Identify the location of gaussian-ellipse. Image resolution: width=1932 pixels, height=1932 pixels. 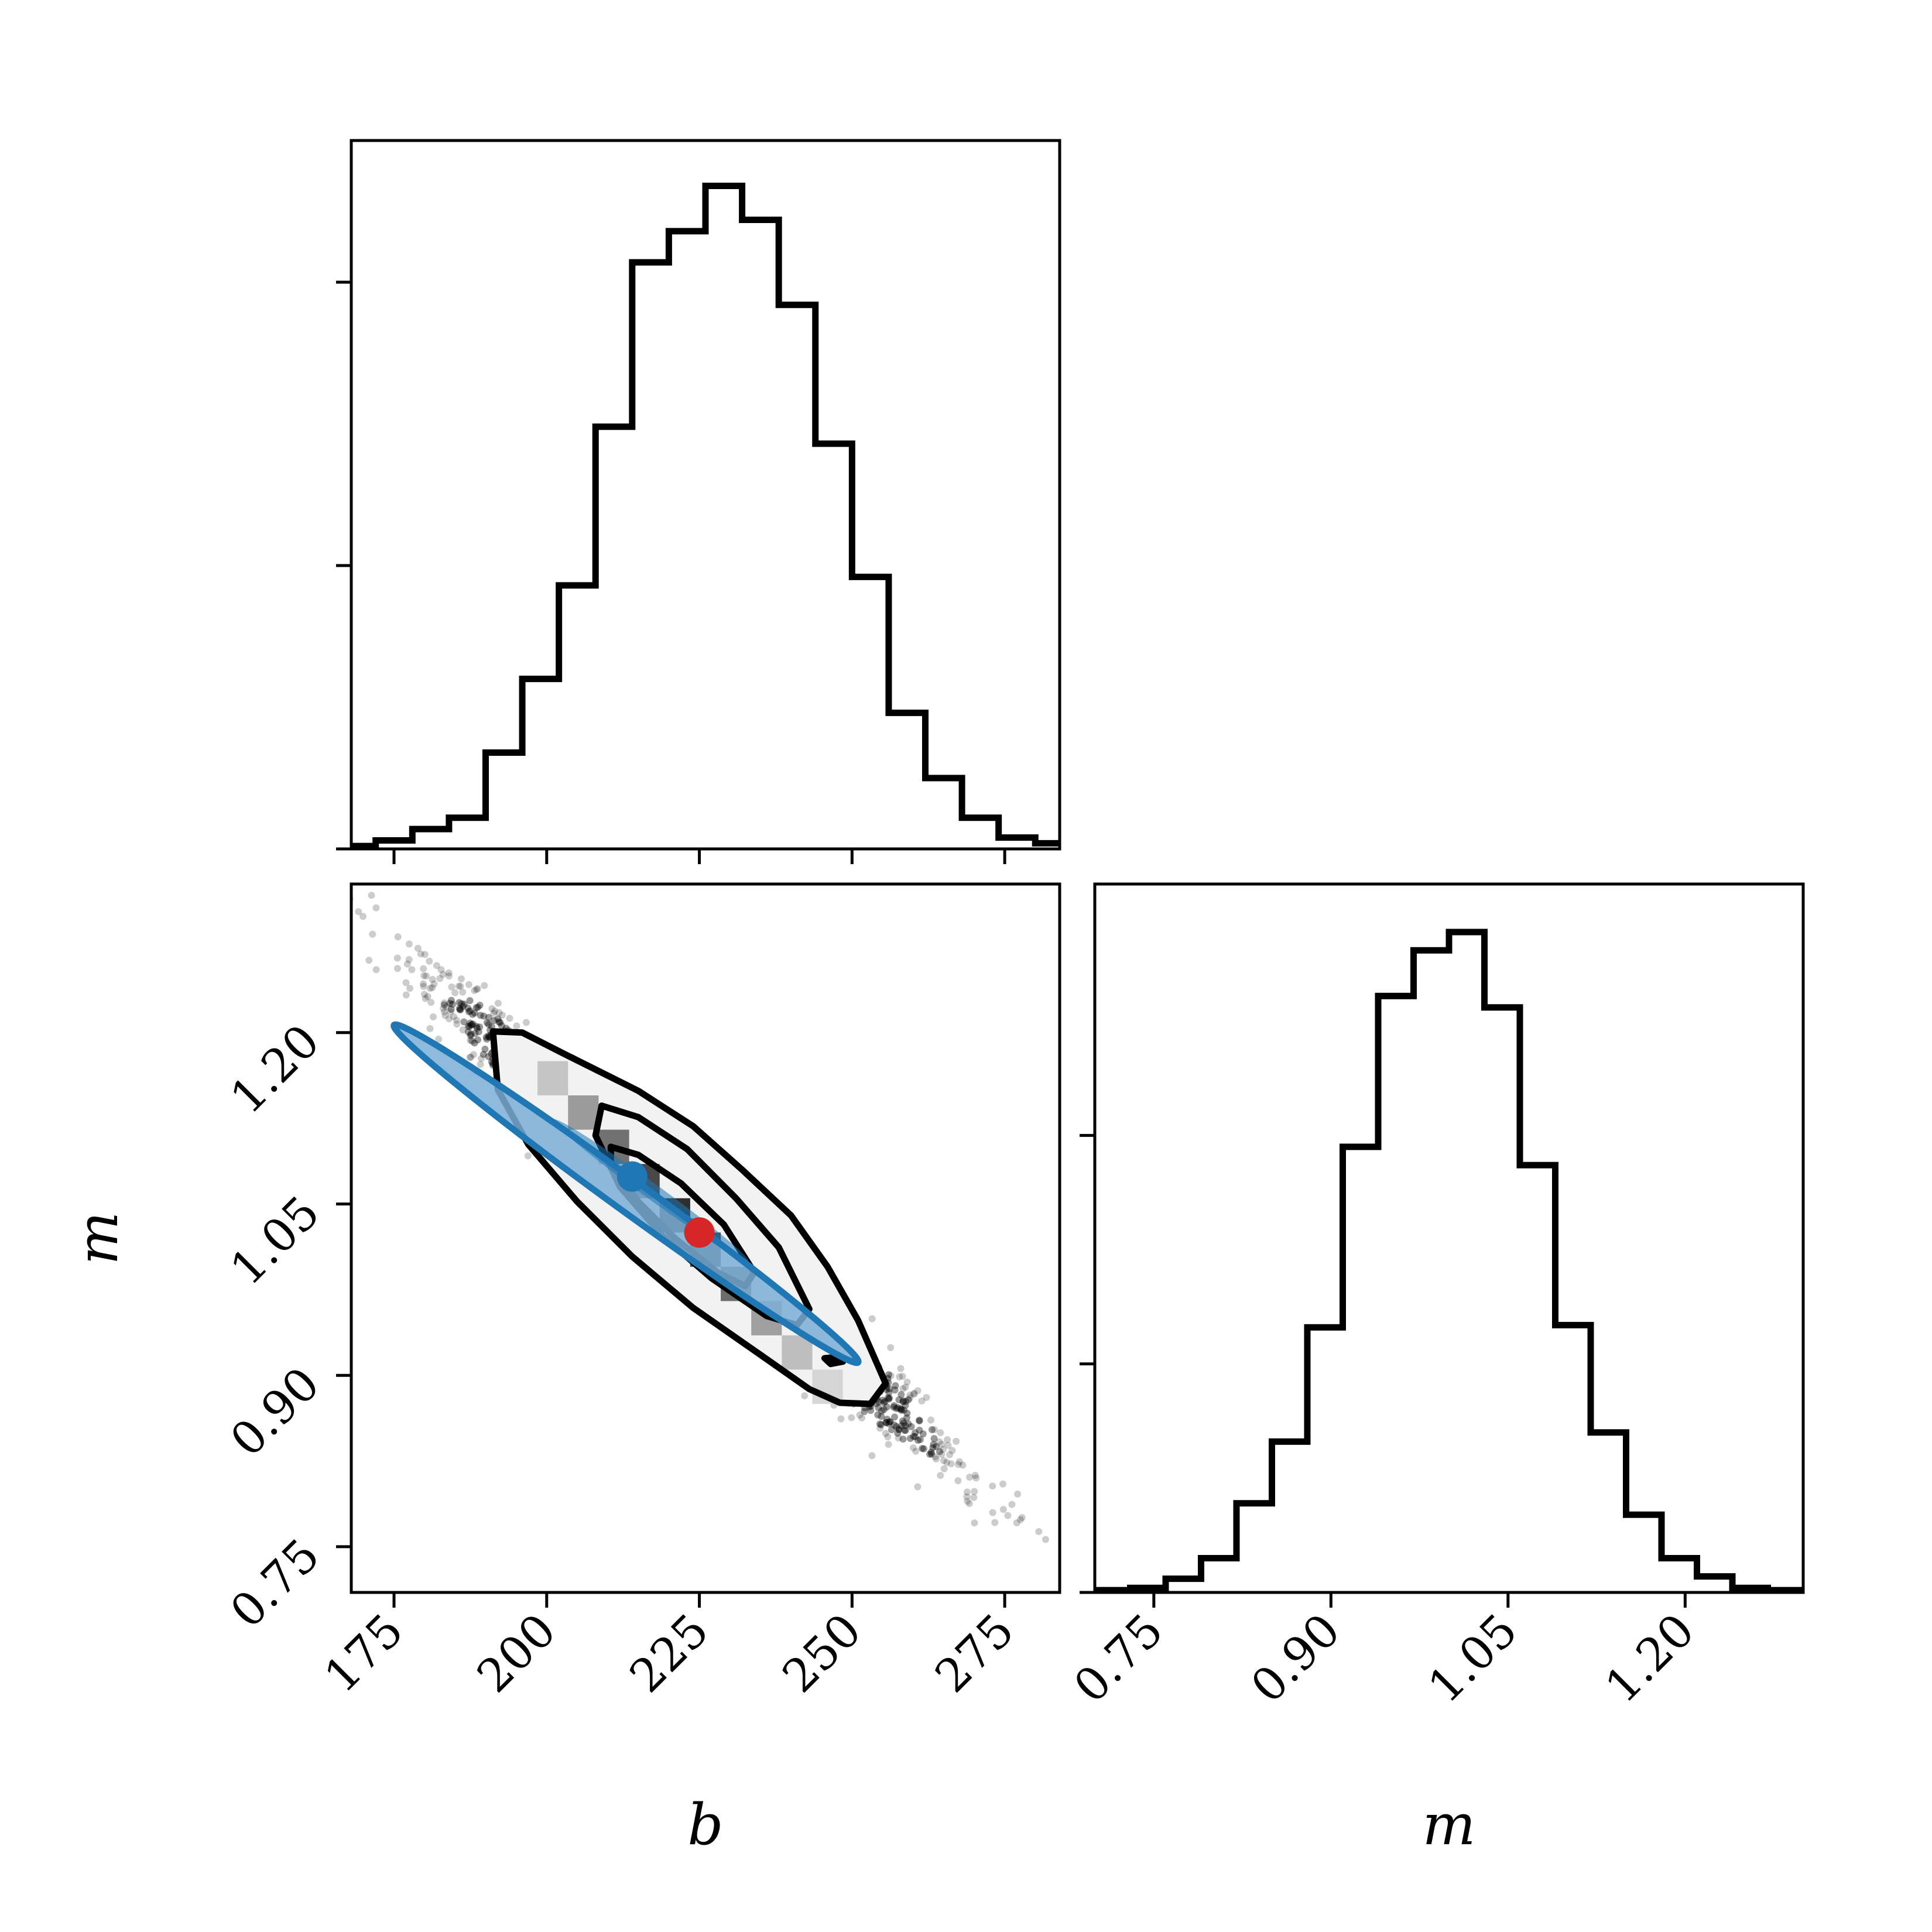
(626, 1193).